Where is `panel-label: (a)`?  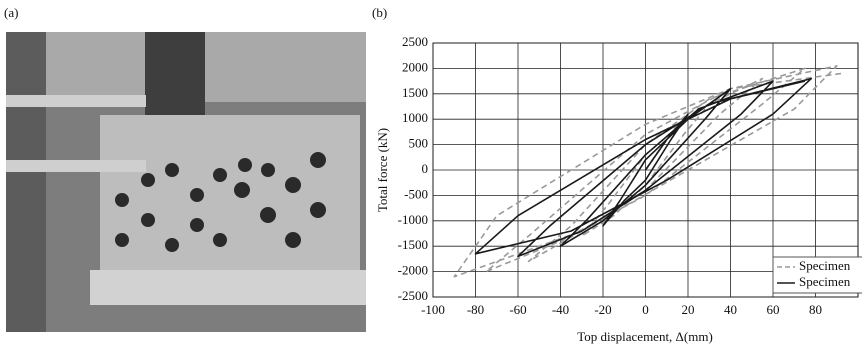 panel-label: (a) is located at coordinates (11, 12).